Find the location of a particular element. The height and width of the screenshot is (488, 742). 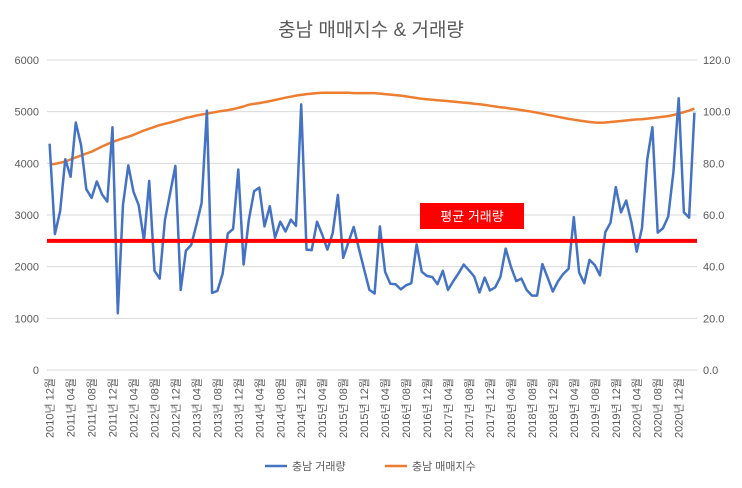

y-left-tick-label: 6000 is located at coordinates (27, 61).